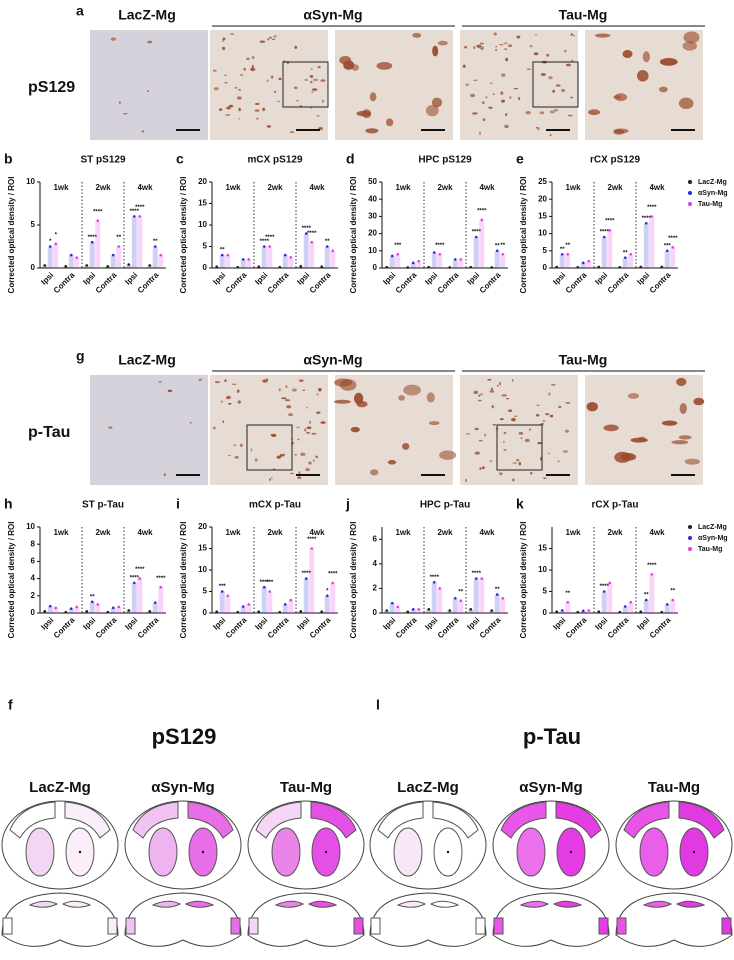 The image size is (734, 960). Describe the element at coordinates (350, 159) in the screenshot. I see `panel-letter: d` at that location.